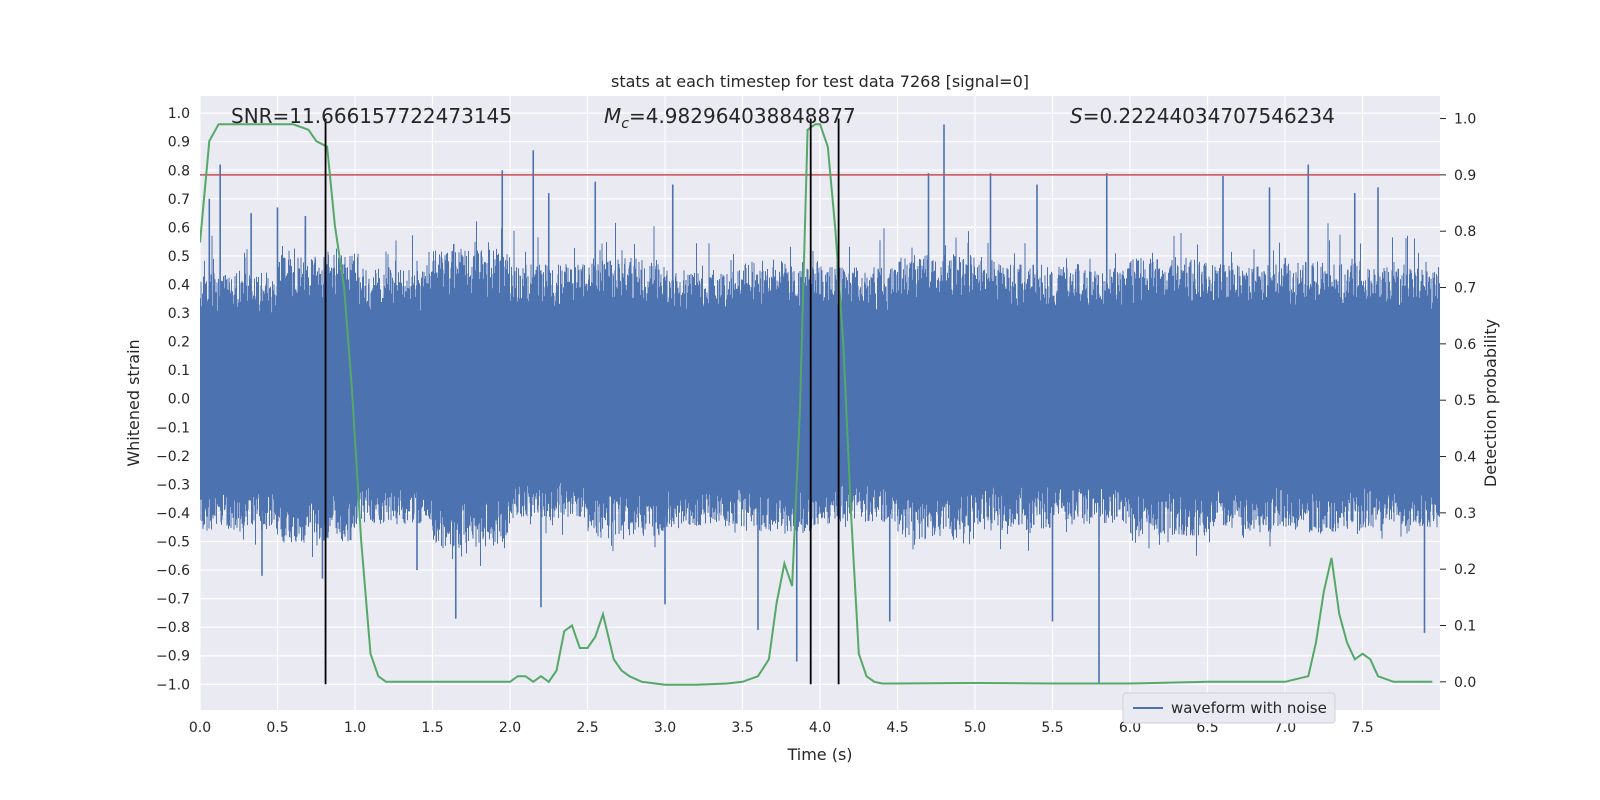  Describe the element at coordinates (173, 457) in the screenshot. I see `y-tick-label: −0.2` at that location.